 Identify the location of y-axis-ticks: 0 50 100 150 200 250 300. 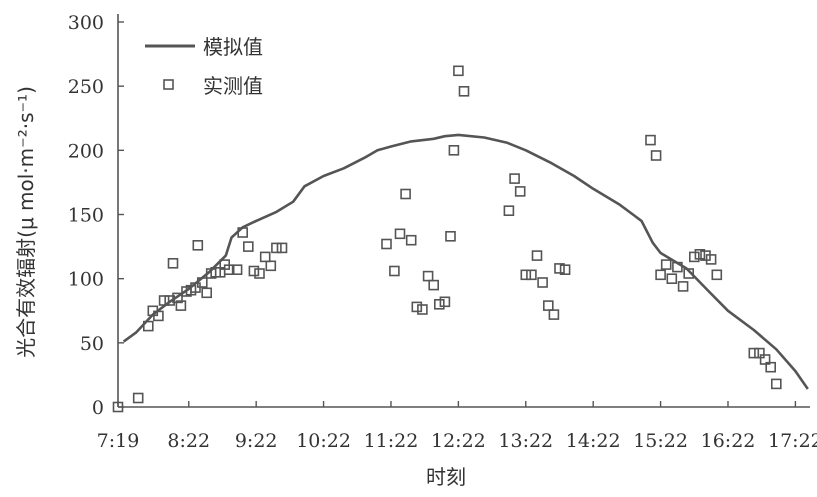
(96, 215).